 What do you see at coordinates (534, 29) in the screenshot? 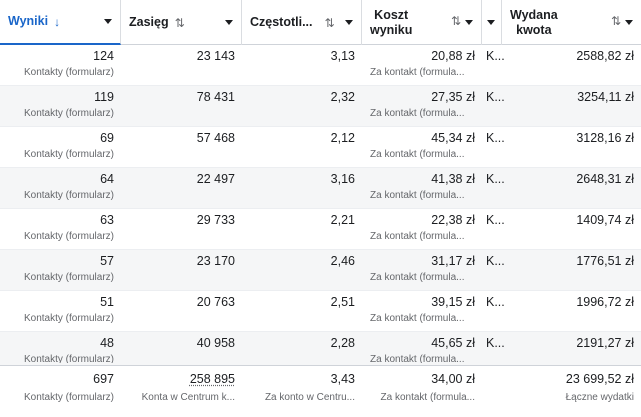
I see `column-header-label-line2: kwota` at bounding box center [534, 29].